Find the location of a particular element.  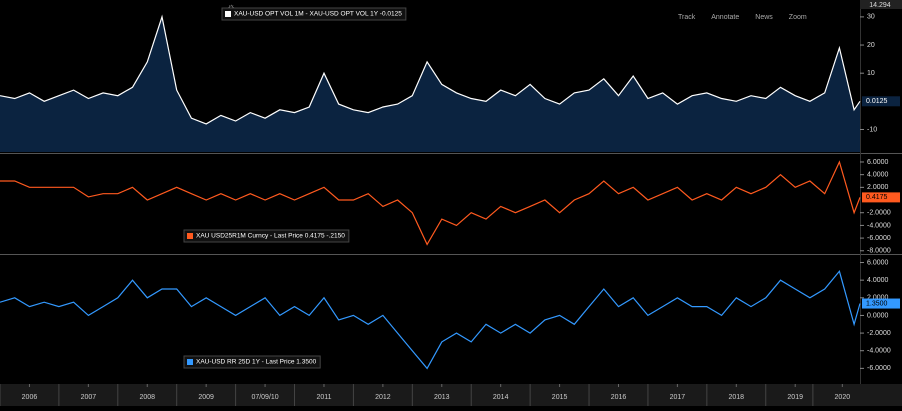

y-tick-label: 10 is located at coordinates (871, 73).